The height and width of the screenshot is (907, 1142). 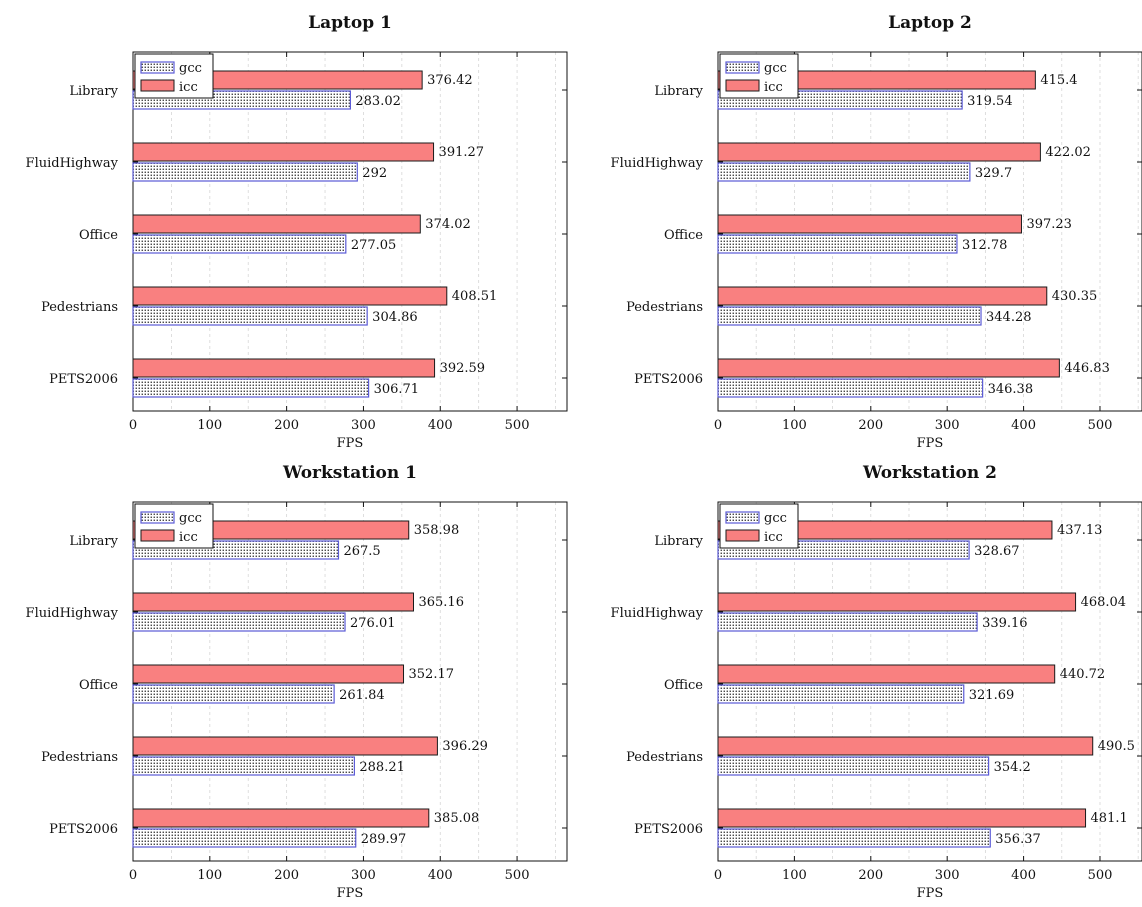 What do you see at coordinates (361, 551) in the screenshot?
I see `data-label-gcc: 267.5` at bounding box center [361, 551].